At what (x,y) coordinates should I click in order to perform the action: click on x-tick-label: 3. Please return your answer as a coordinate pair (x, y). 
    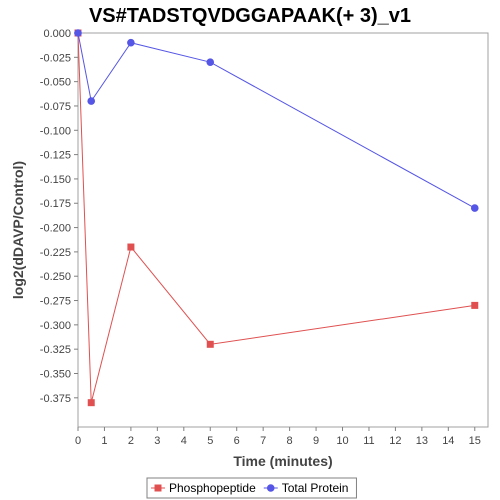
    Looking at the image, I should click on (157, 441).